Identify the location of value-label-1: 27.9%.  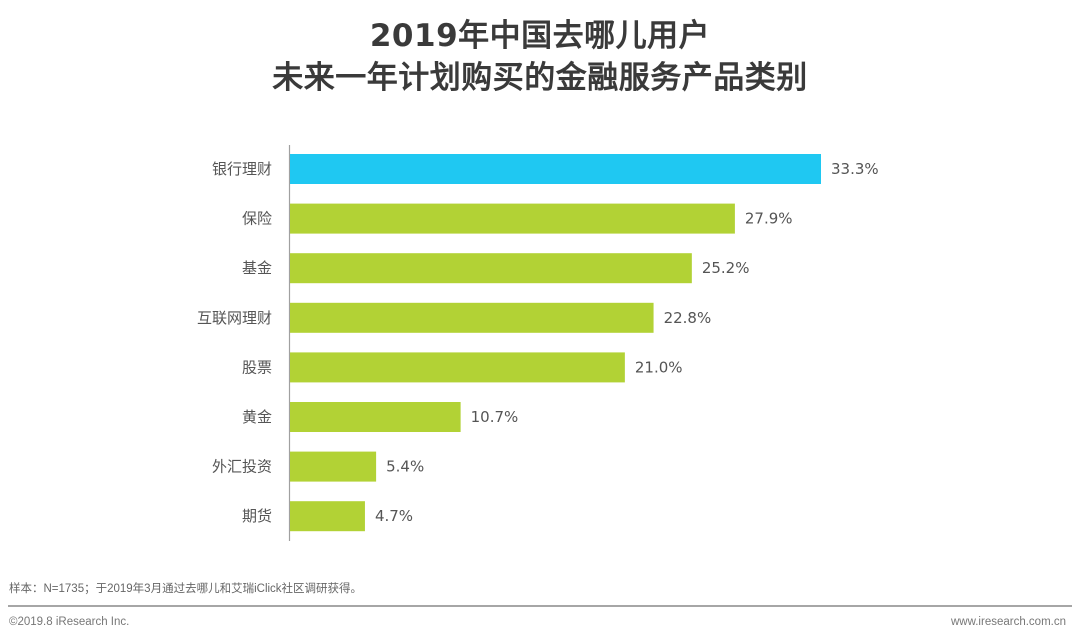
(769, 219).